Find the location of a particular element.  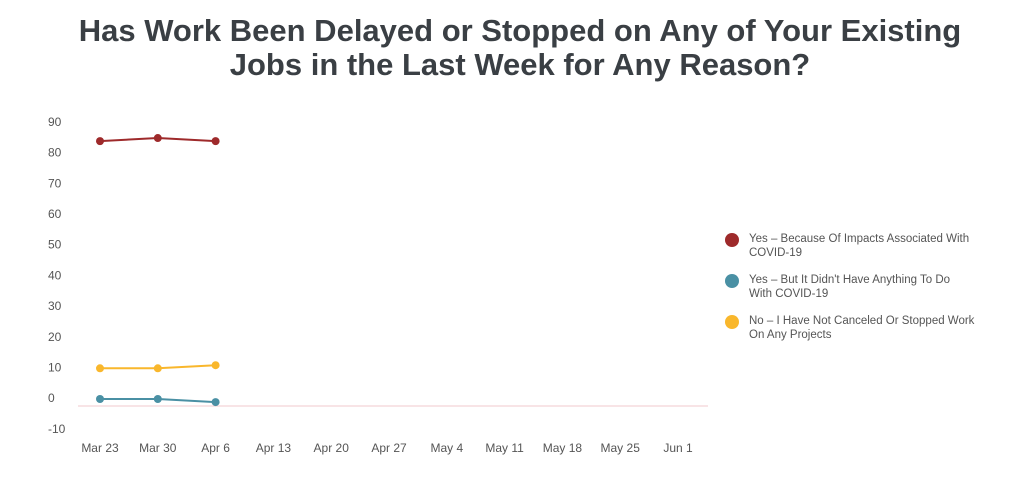

x-tick-label: May 18 is located at coordinates (563, 448).